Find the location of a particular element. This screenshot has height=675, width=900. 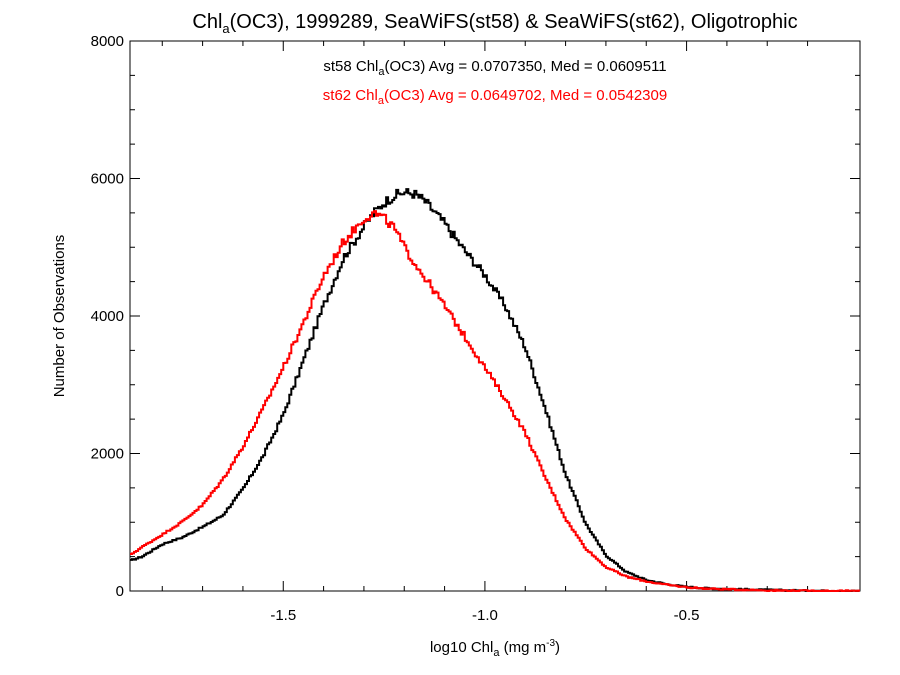

y-tick-label: 0 is located at coordinates (120, 591).